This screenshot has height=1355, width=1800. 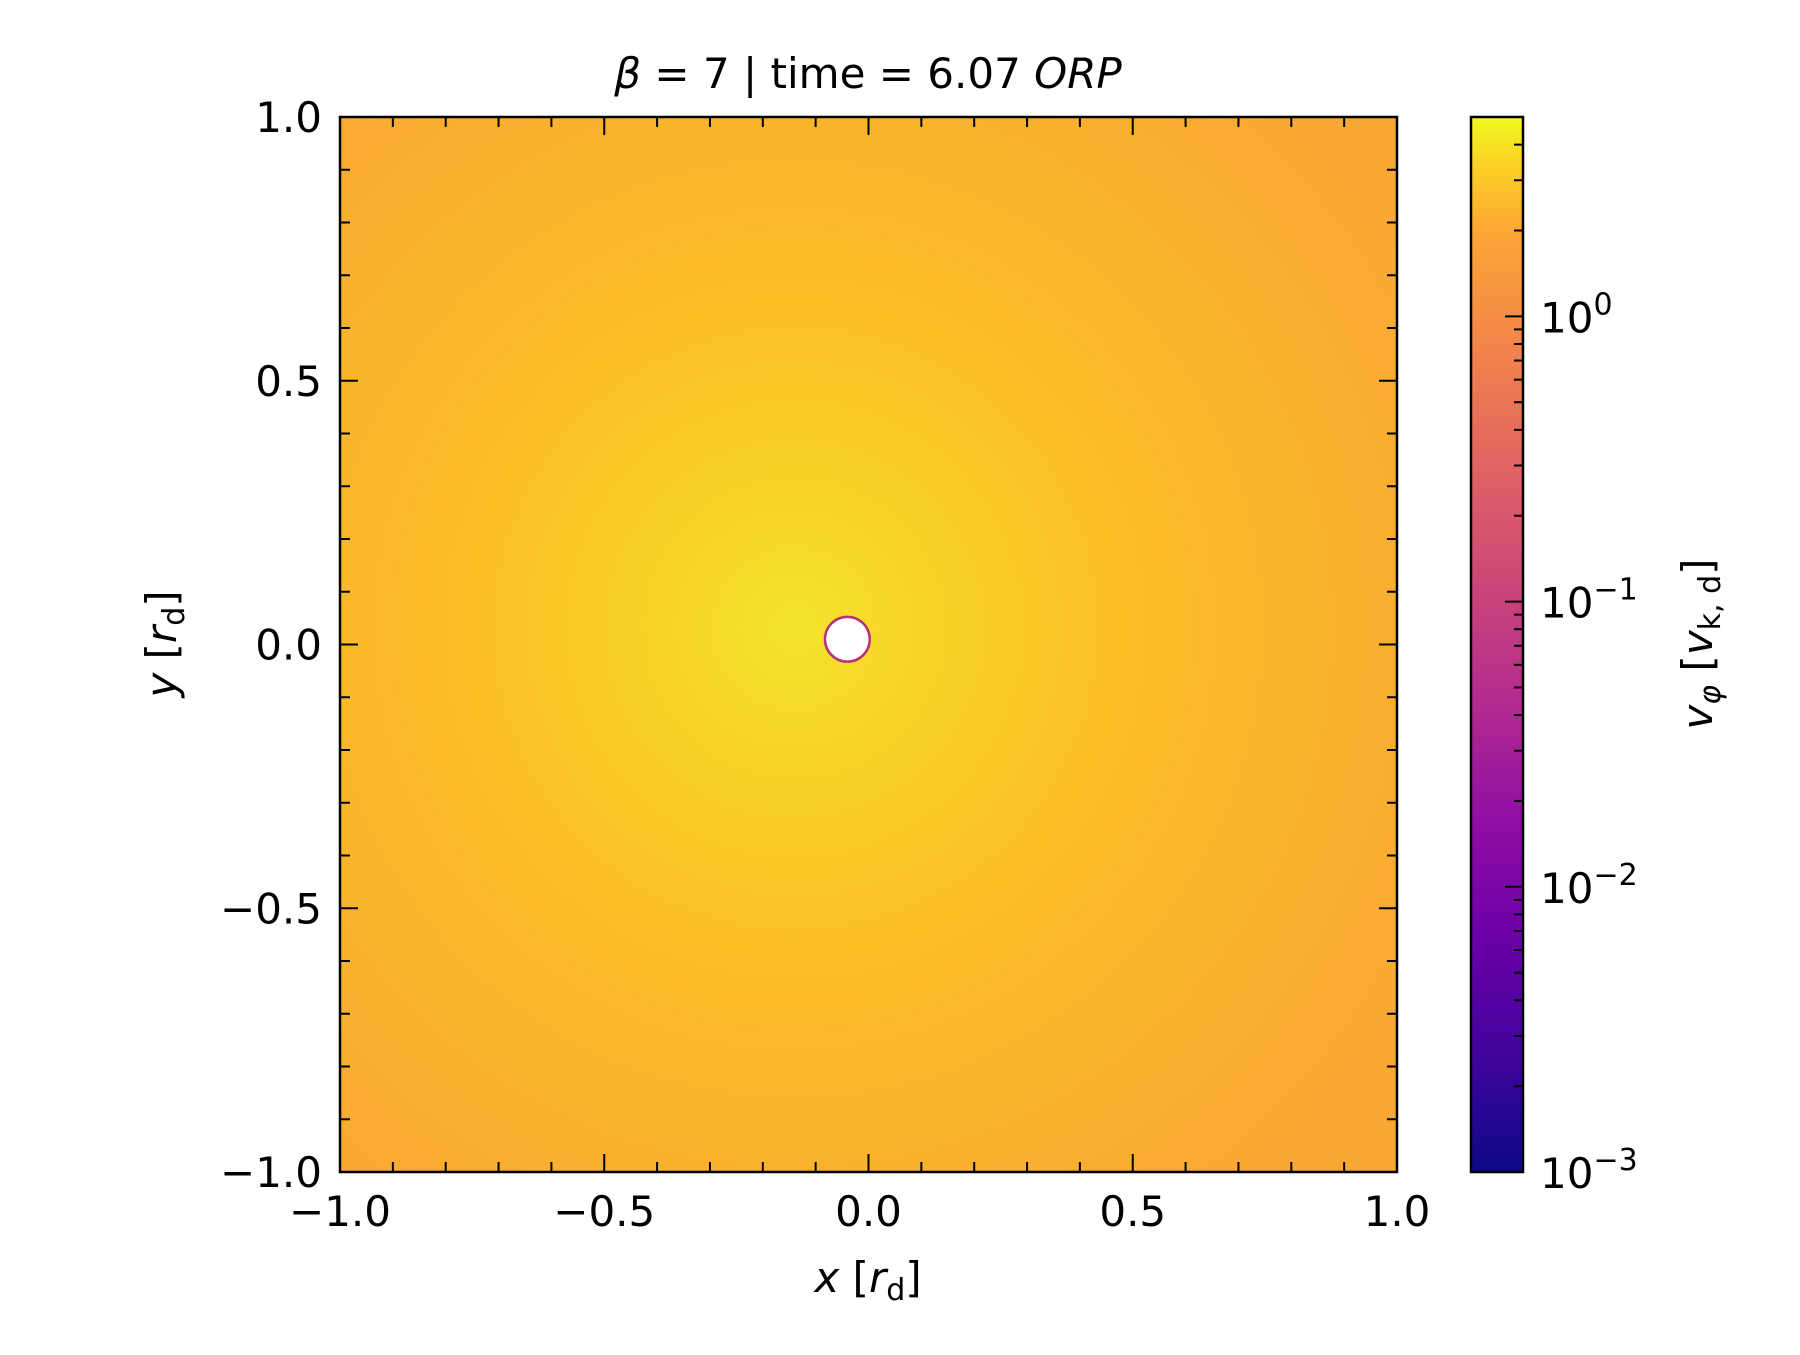 I want to click on x-tick-label: 0.5, so click(x=1132, y=1211).